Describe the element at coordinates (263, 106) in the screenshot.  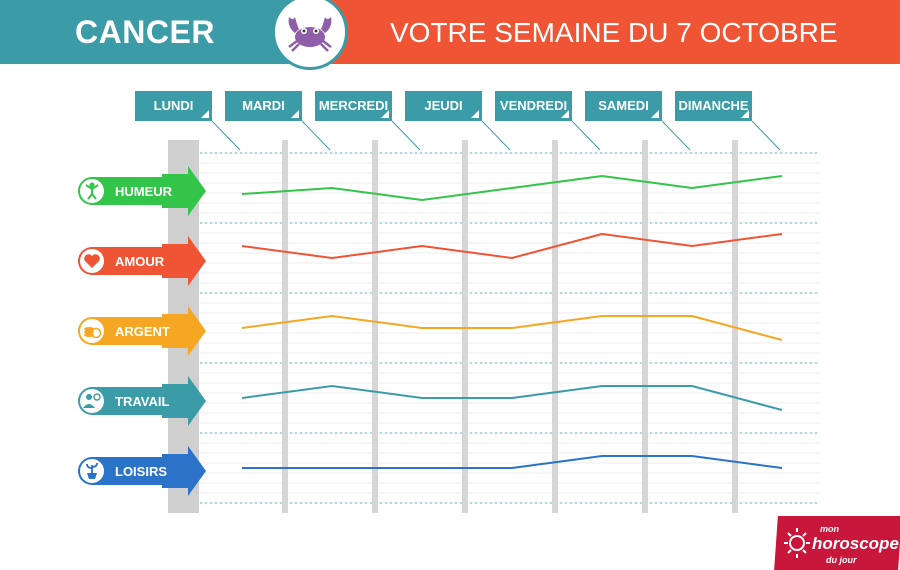
I see `day-label-mardi: MARDI` at that location.